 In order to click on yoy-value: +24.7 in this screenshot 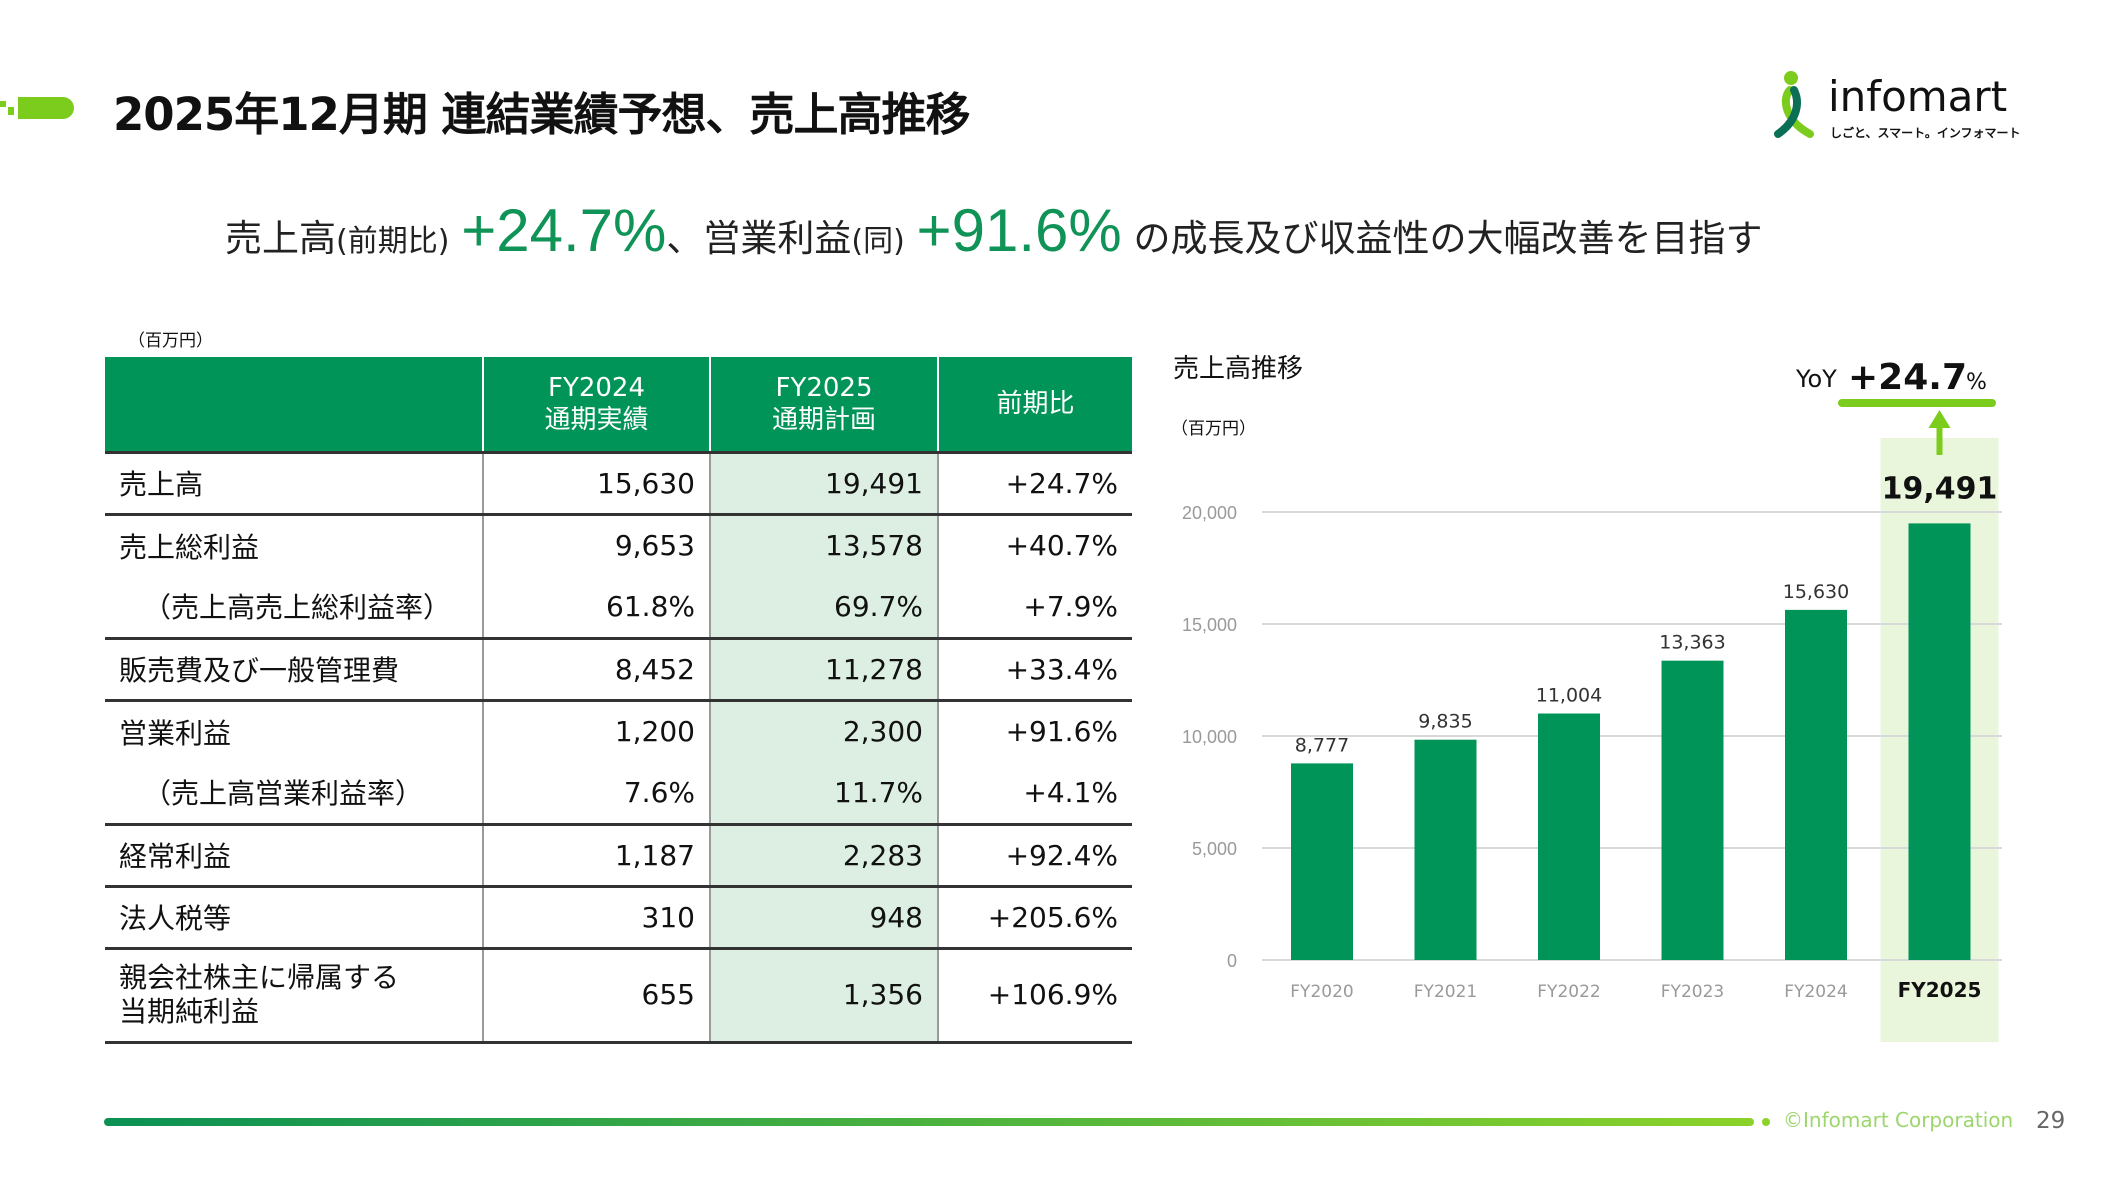, I will do `click(1907, 377)`.